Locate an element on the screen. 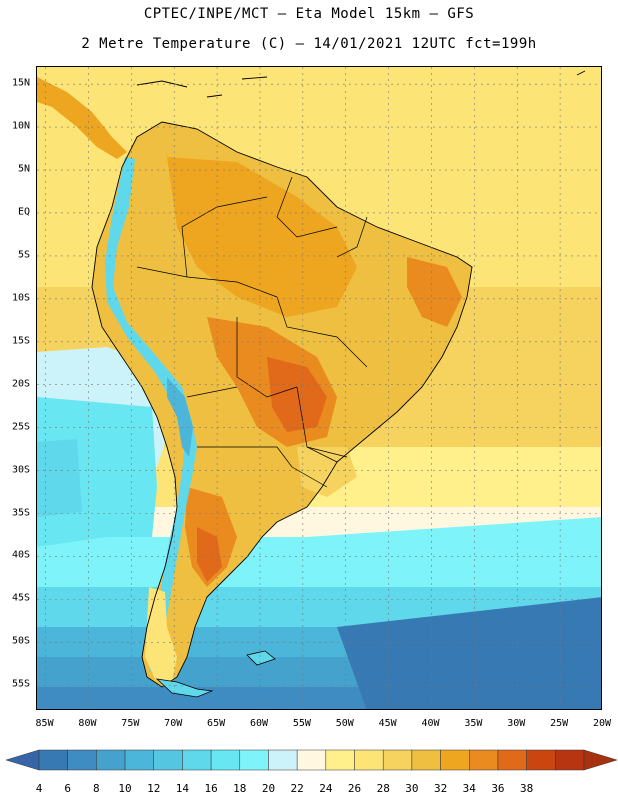 The height and width of the screenshot is (800, 618). colorbar-tick-label: 8 is located at coordinates (96, 788).